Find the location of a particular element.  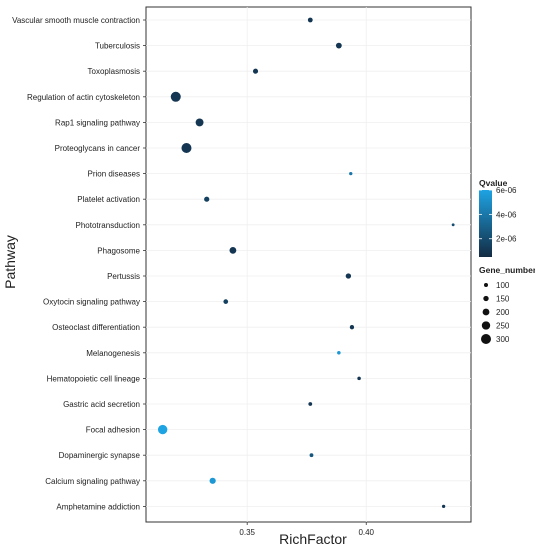

y-tick-label: Osteoclast differentiation is located at coordinates (96, 327).